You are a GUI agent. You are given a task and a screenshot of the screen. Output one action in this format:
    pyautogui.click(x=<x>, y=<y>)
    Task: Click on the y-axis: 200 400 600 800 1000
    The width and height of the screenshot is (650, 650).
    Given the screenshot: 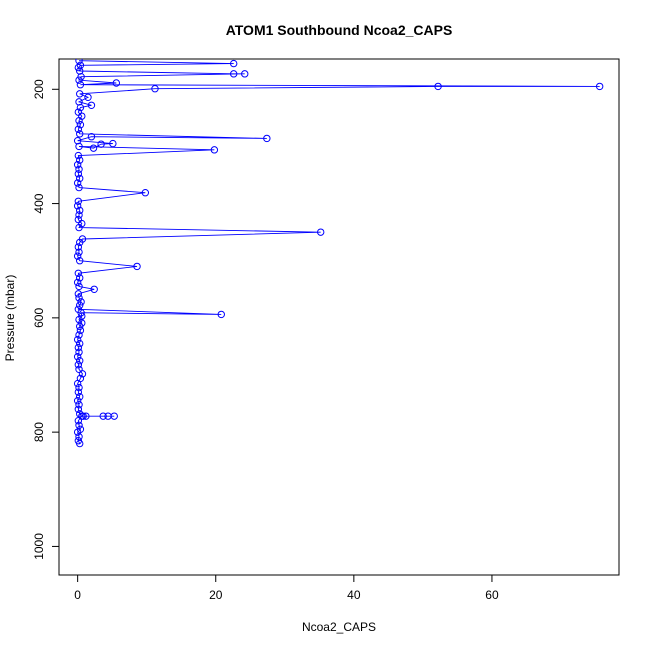 What is the action you would take?
    pyautogui.click(x=46, y=319)
    